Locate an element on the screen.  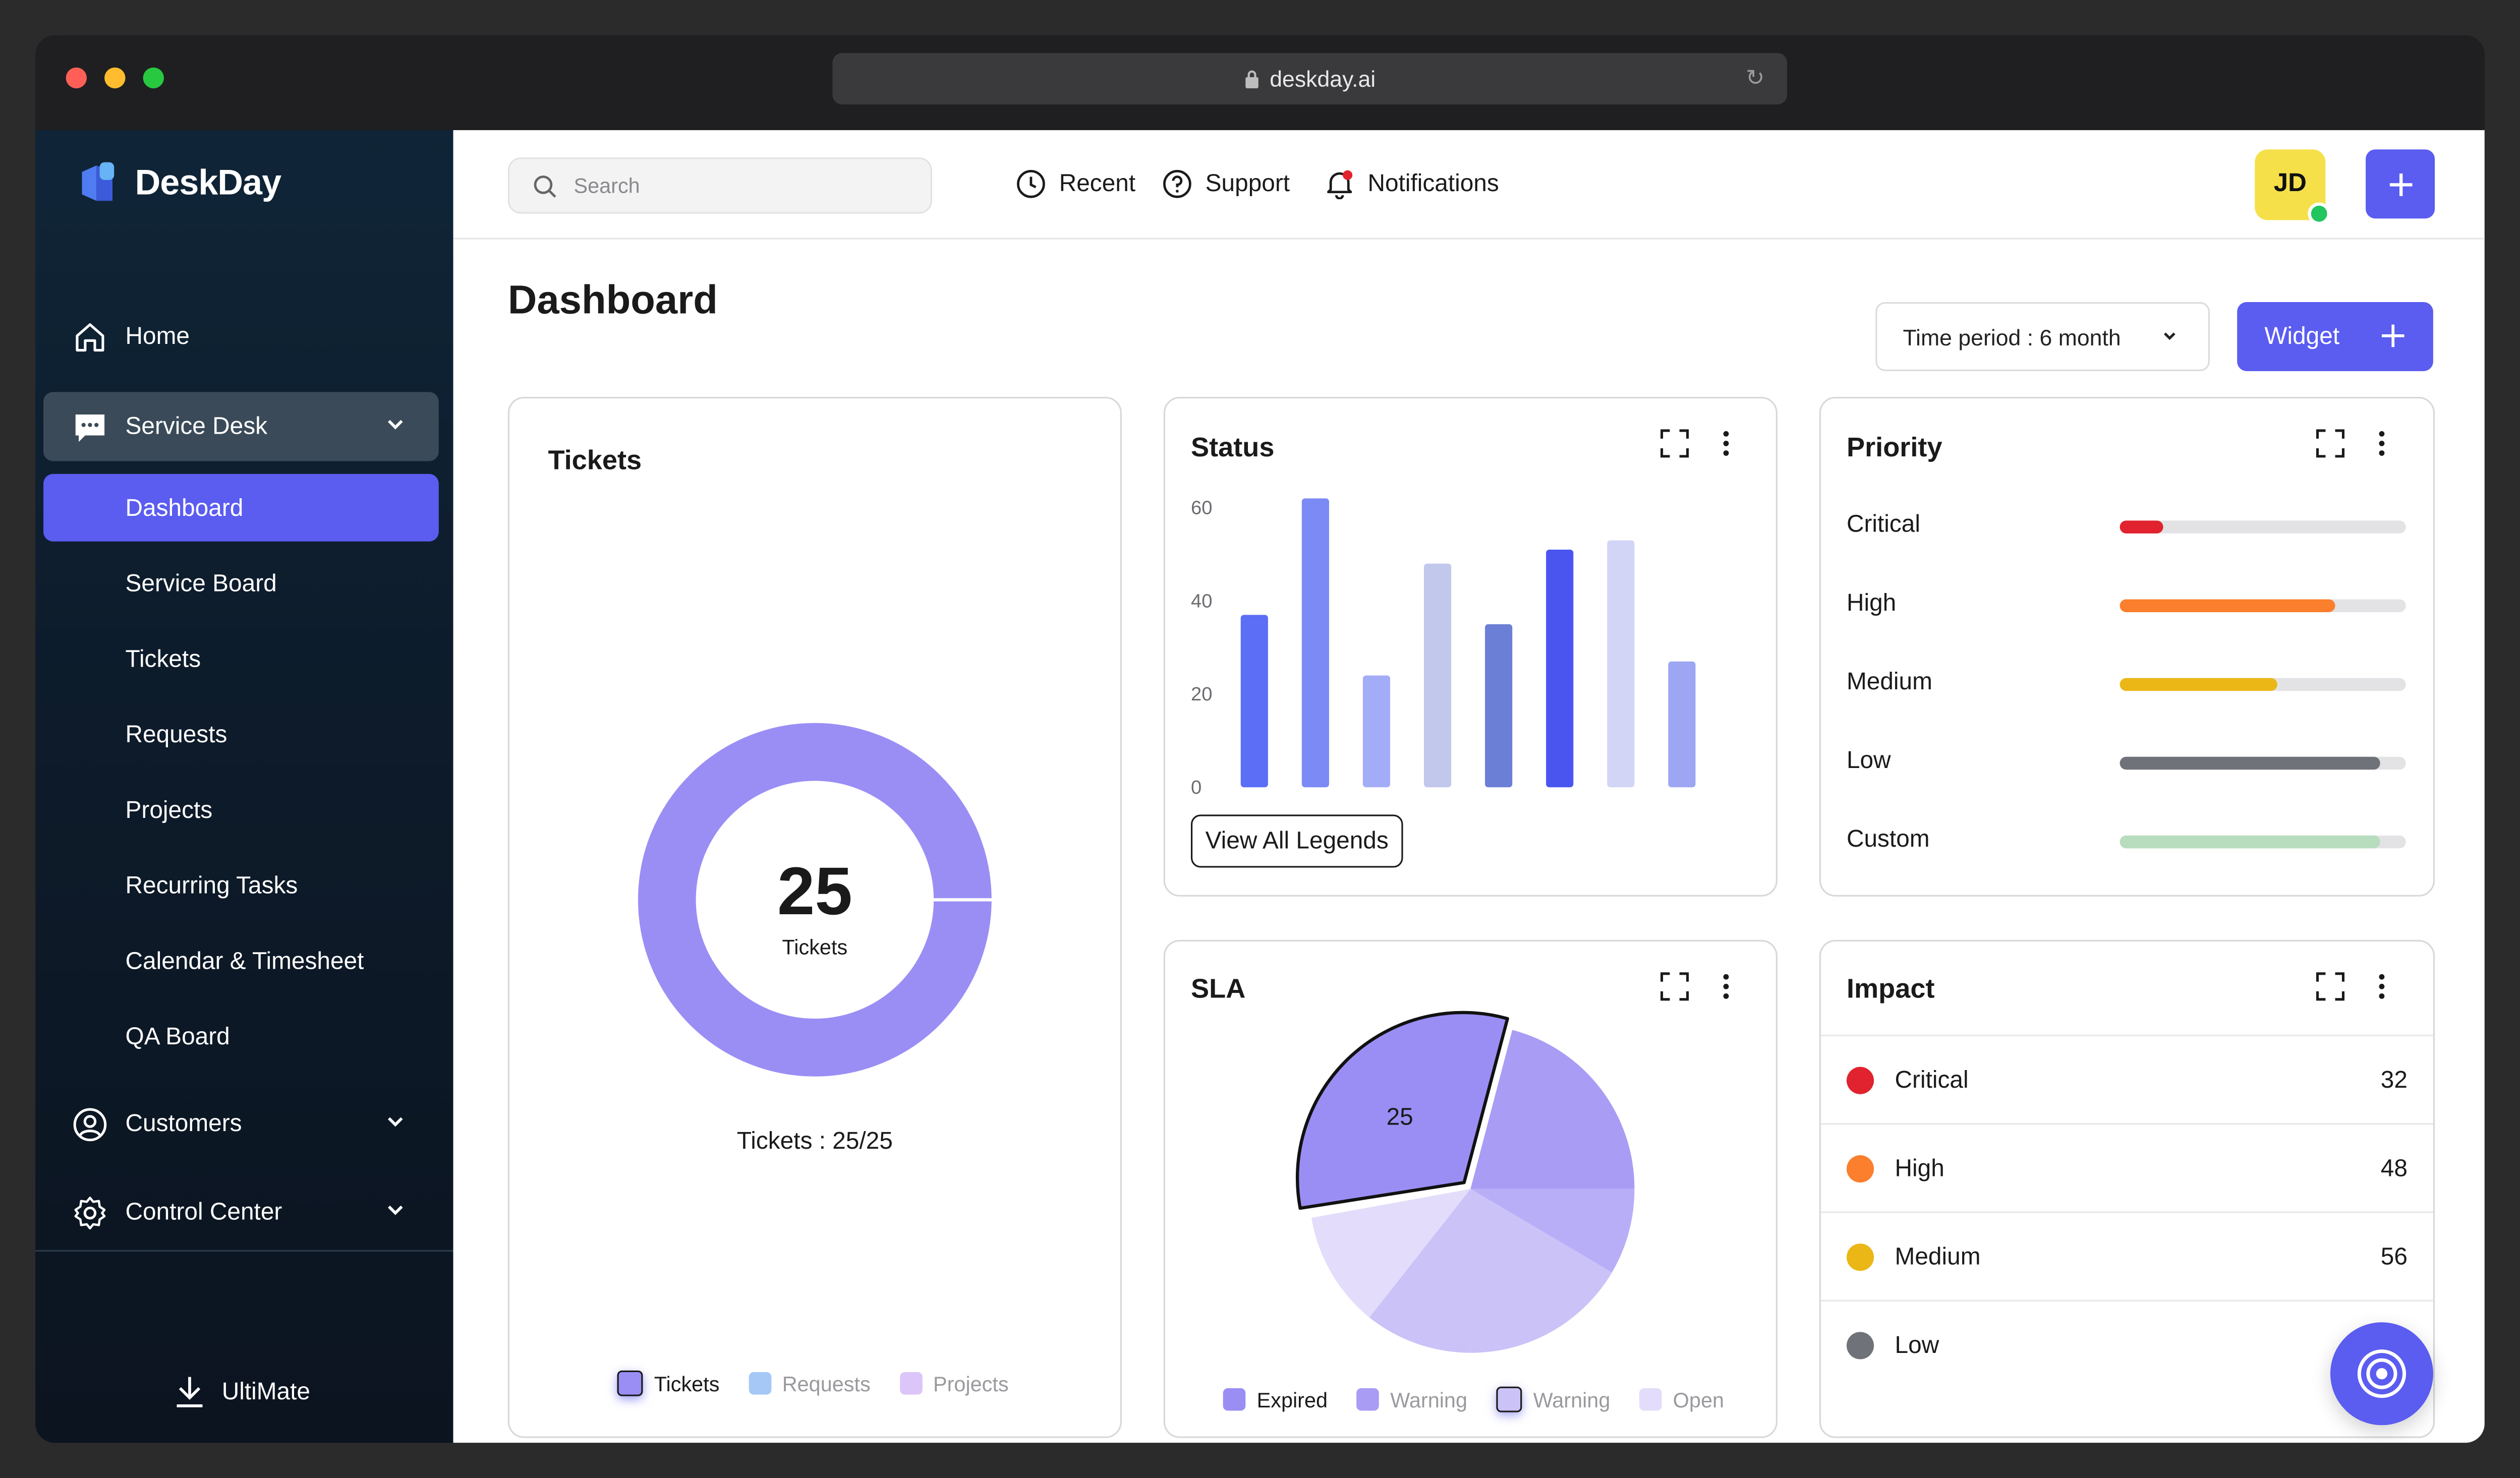
avatar: JD is located at coordinates (2293, 187).